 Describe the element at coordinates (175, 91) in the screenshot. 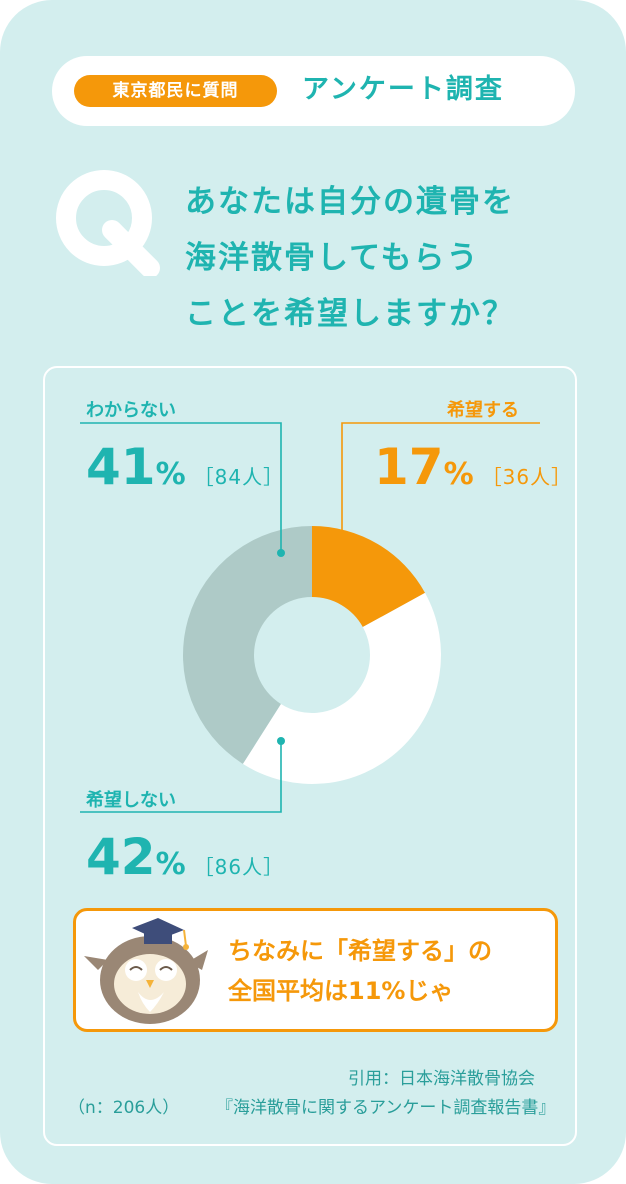

I see `survey-tag: 東京都民に質問` at that location.